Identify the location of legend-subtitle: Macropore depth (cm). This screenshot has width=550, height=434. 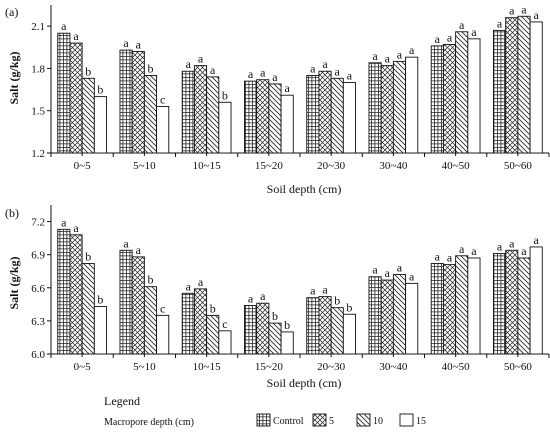
(149, 422).